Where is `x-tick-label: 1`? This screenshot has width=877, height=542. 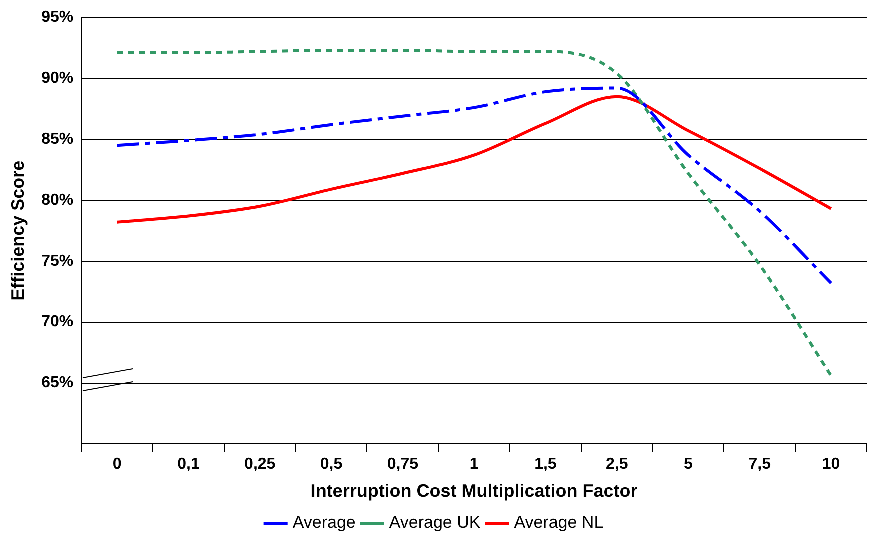
x-tick-label: 1 is located at coordinates (474, 465).